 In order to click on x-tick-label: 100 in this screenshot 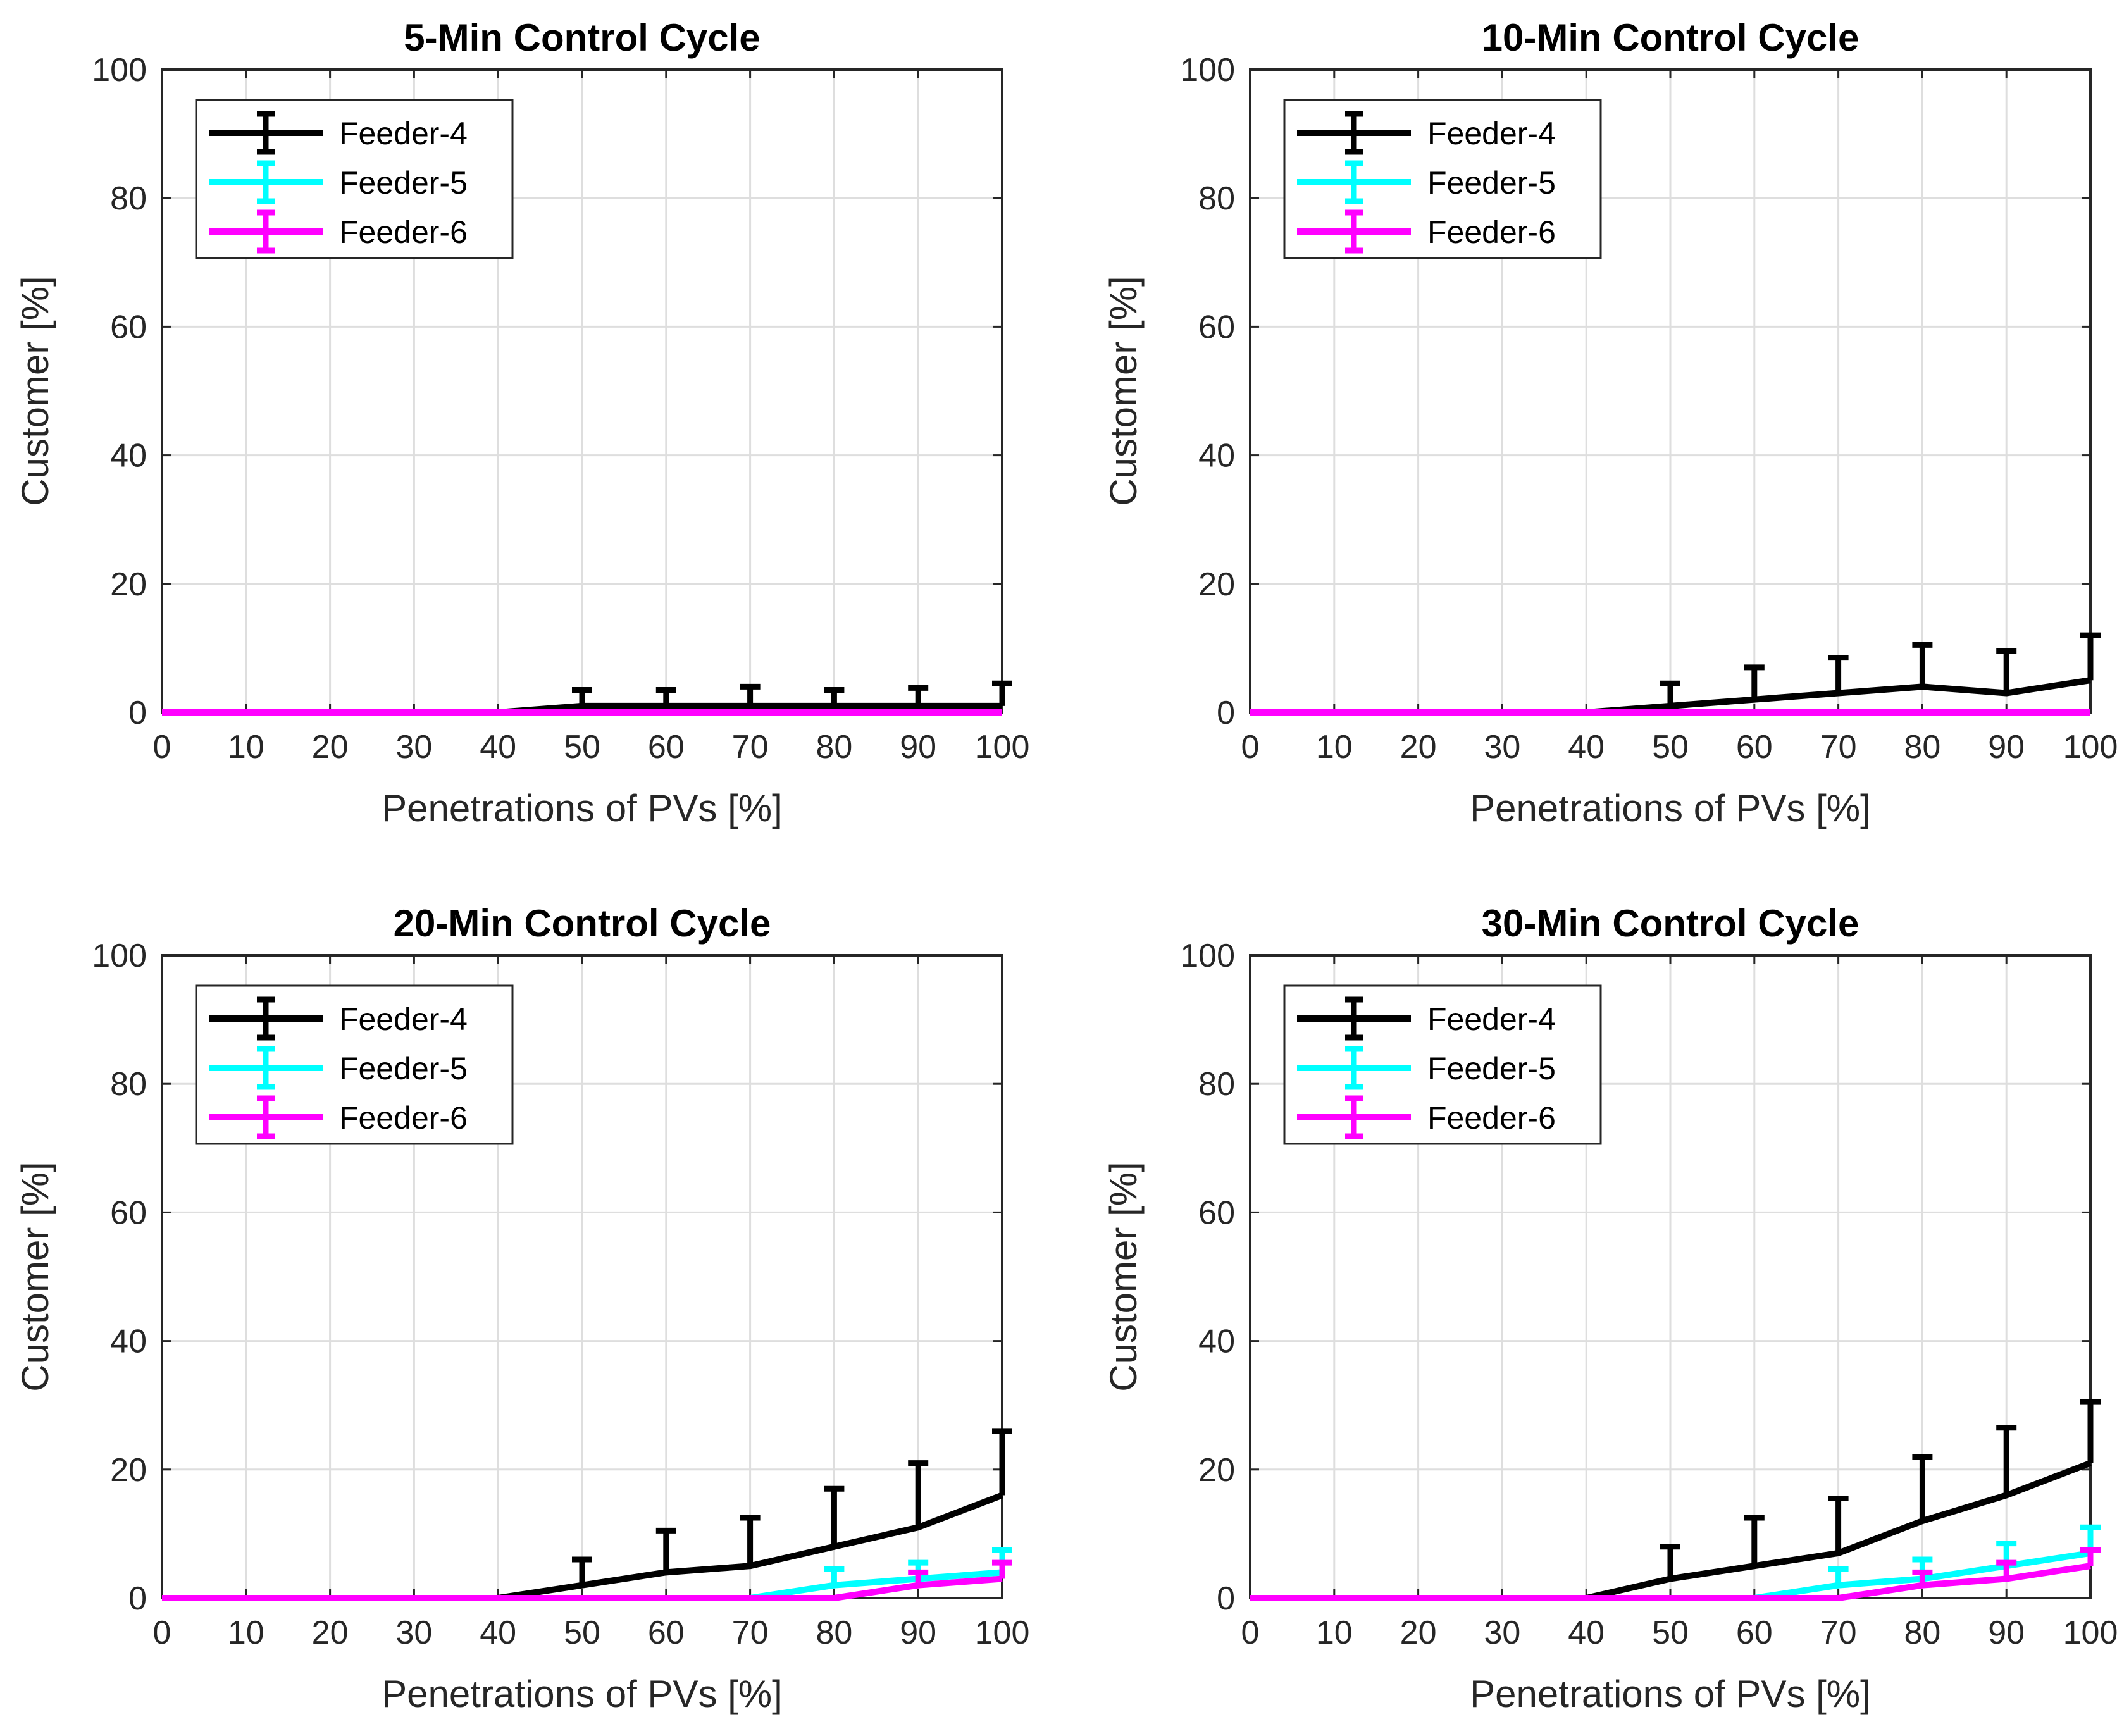, I will do `click(1002, 1633)`.